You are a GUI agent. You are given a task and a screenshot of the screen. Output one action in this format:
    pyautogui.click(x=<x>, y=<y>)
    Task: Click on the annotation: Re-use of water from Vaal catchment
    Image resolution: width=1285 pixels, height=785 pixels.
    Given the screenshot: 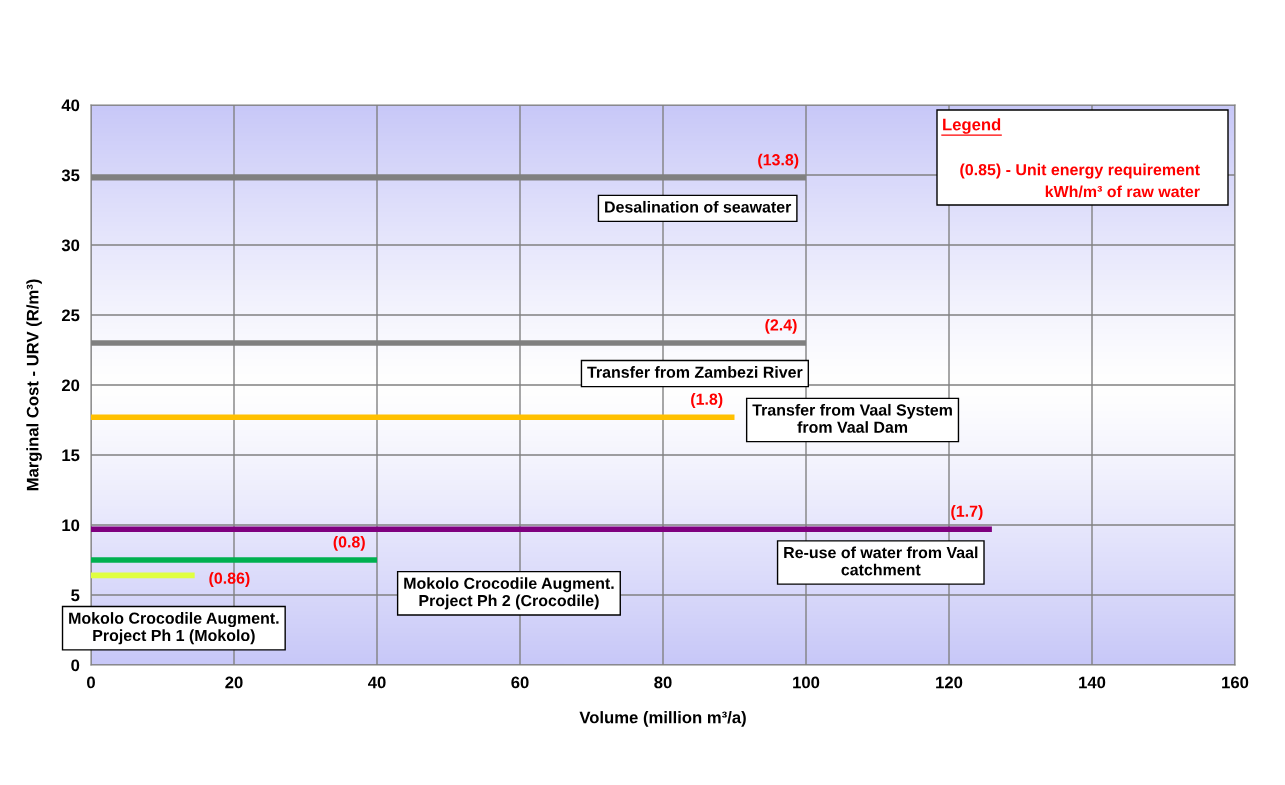 What is the action you would take?
    pyautogui.click(x=881, y=561)
    